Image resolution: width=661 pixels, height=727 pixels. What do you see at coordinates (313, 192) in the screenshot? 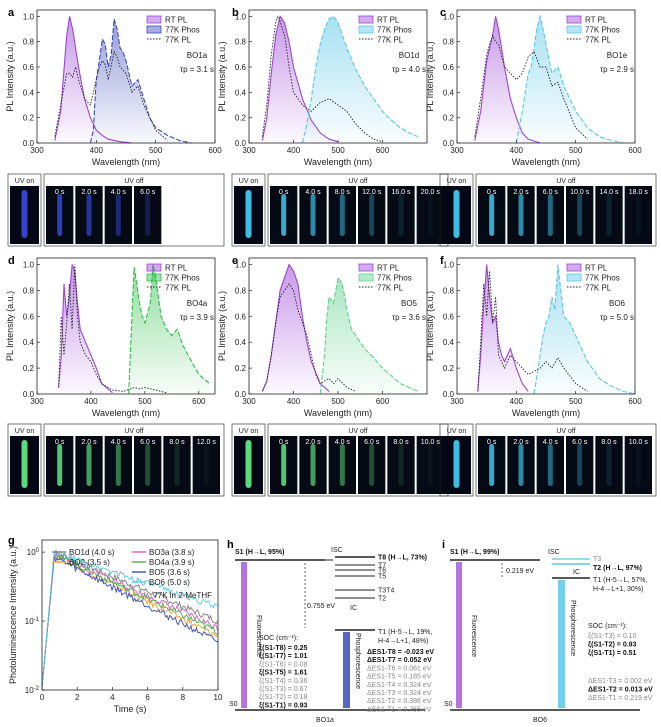
I see `time-label: 4.0 s` at bounding box center [313, 192].